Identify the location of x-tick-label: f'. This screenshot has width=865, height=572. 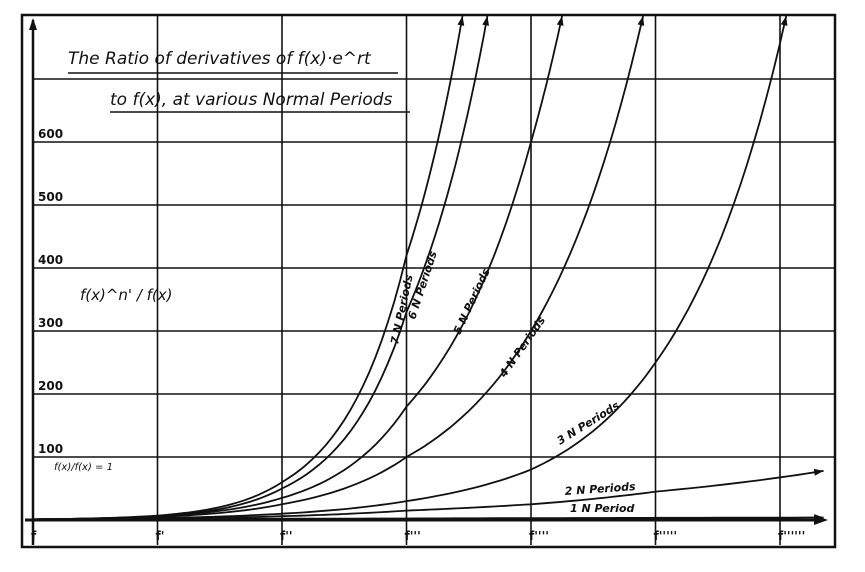
(160, 536).